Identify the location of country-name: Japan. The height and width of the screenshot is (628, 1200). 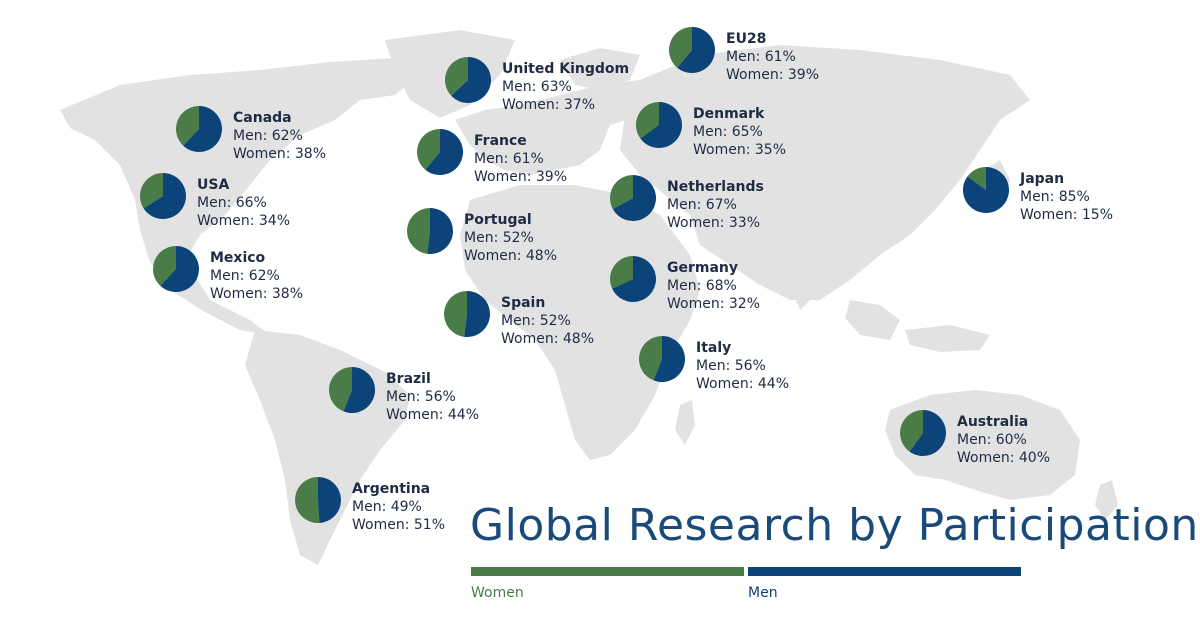
(1042, 179).